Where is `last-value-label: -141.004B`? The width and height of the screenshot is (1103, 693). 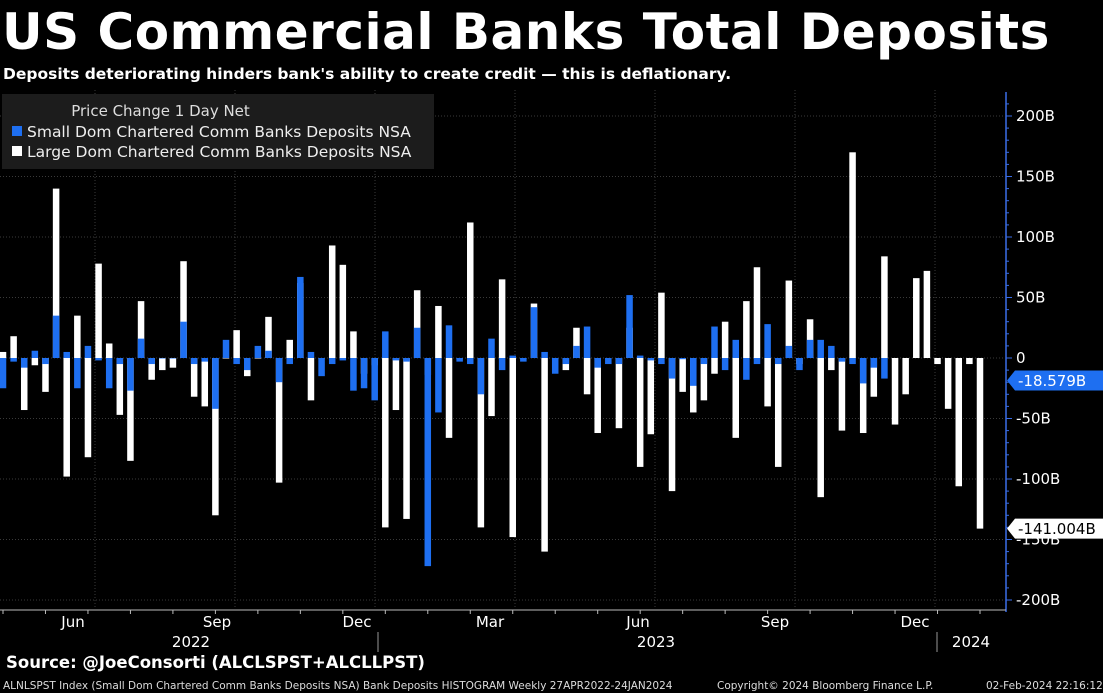 last-value-label: -141.004B is located at coordinates (1057, 529).